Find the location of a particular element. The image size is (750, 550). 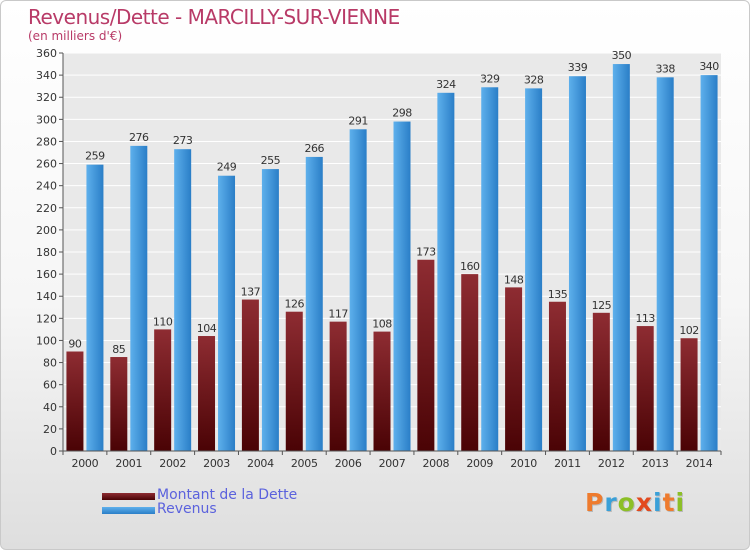

x-tick-label-2008: 2008 is located at coordinates (435, 463).